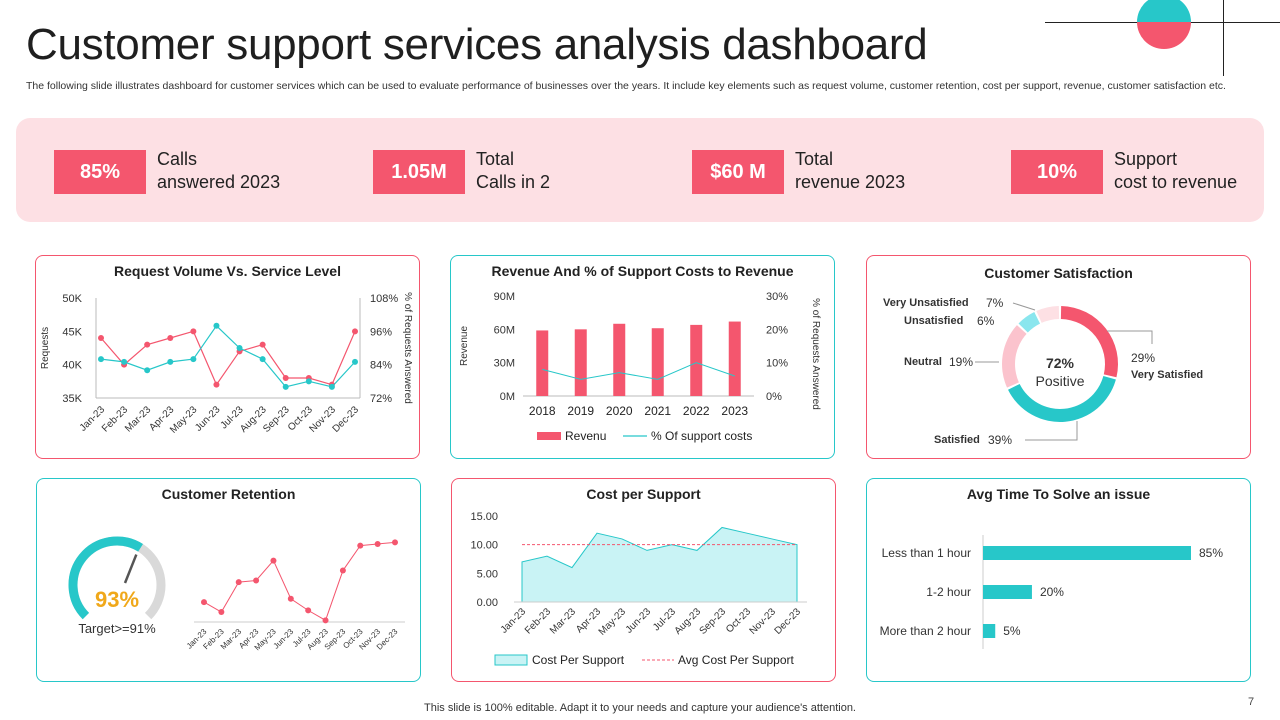 This screenshot has width=1280, height=720. What do you see at coordinates (419, 172) in the screenshot?
I see `kpi-value: 1.05M` at bounding box center [419, 172].